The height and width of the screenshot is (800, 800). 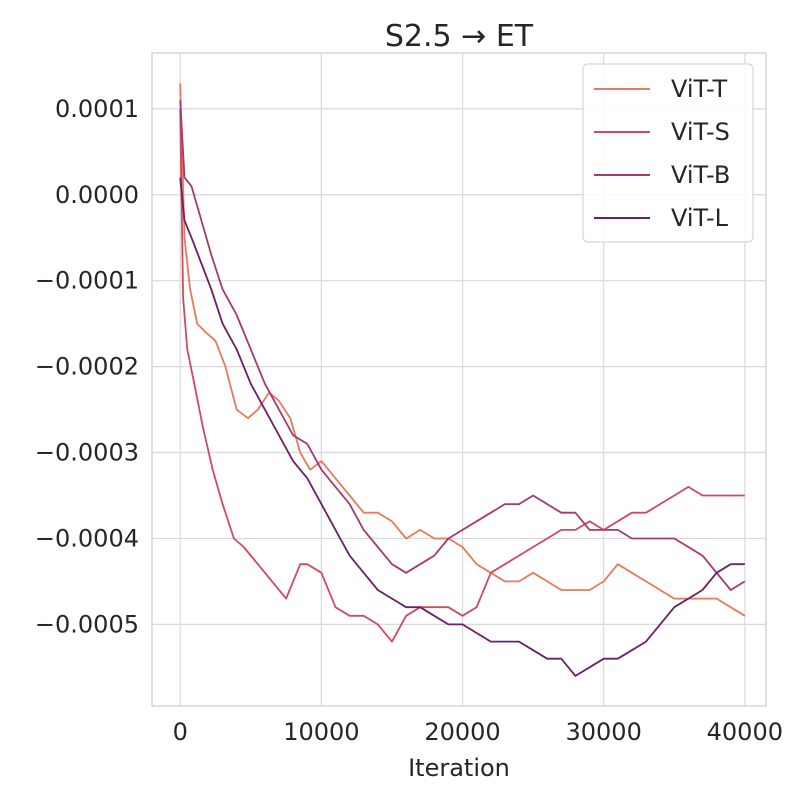 What do you see at coordinates (700, 175) in the screenshot?
I see `legend-label-vit-b: ViT-B` at bounding box center [700, 175].